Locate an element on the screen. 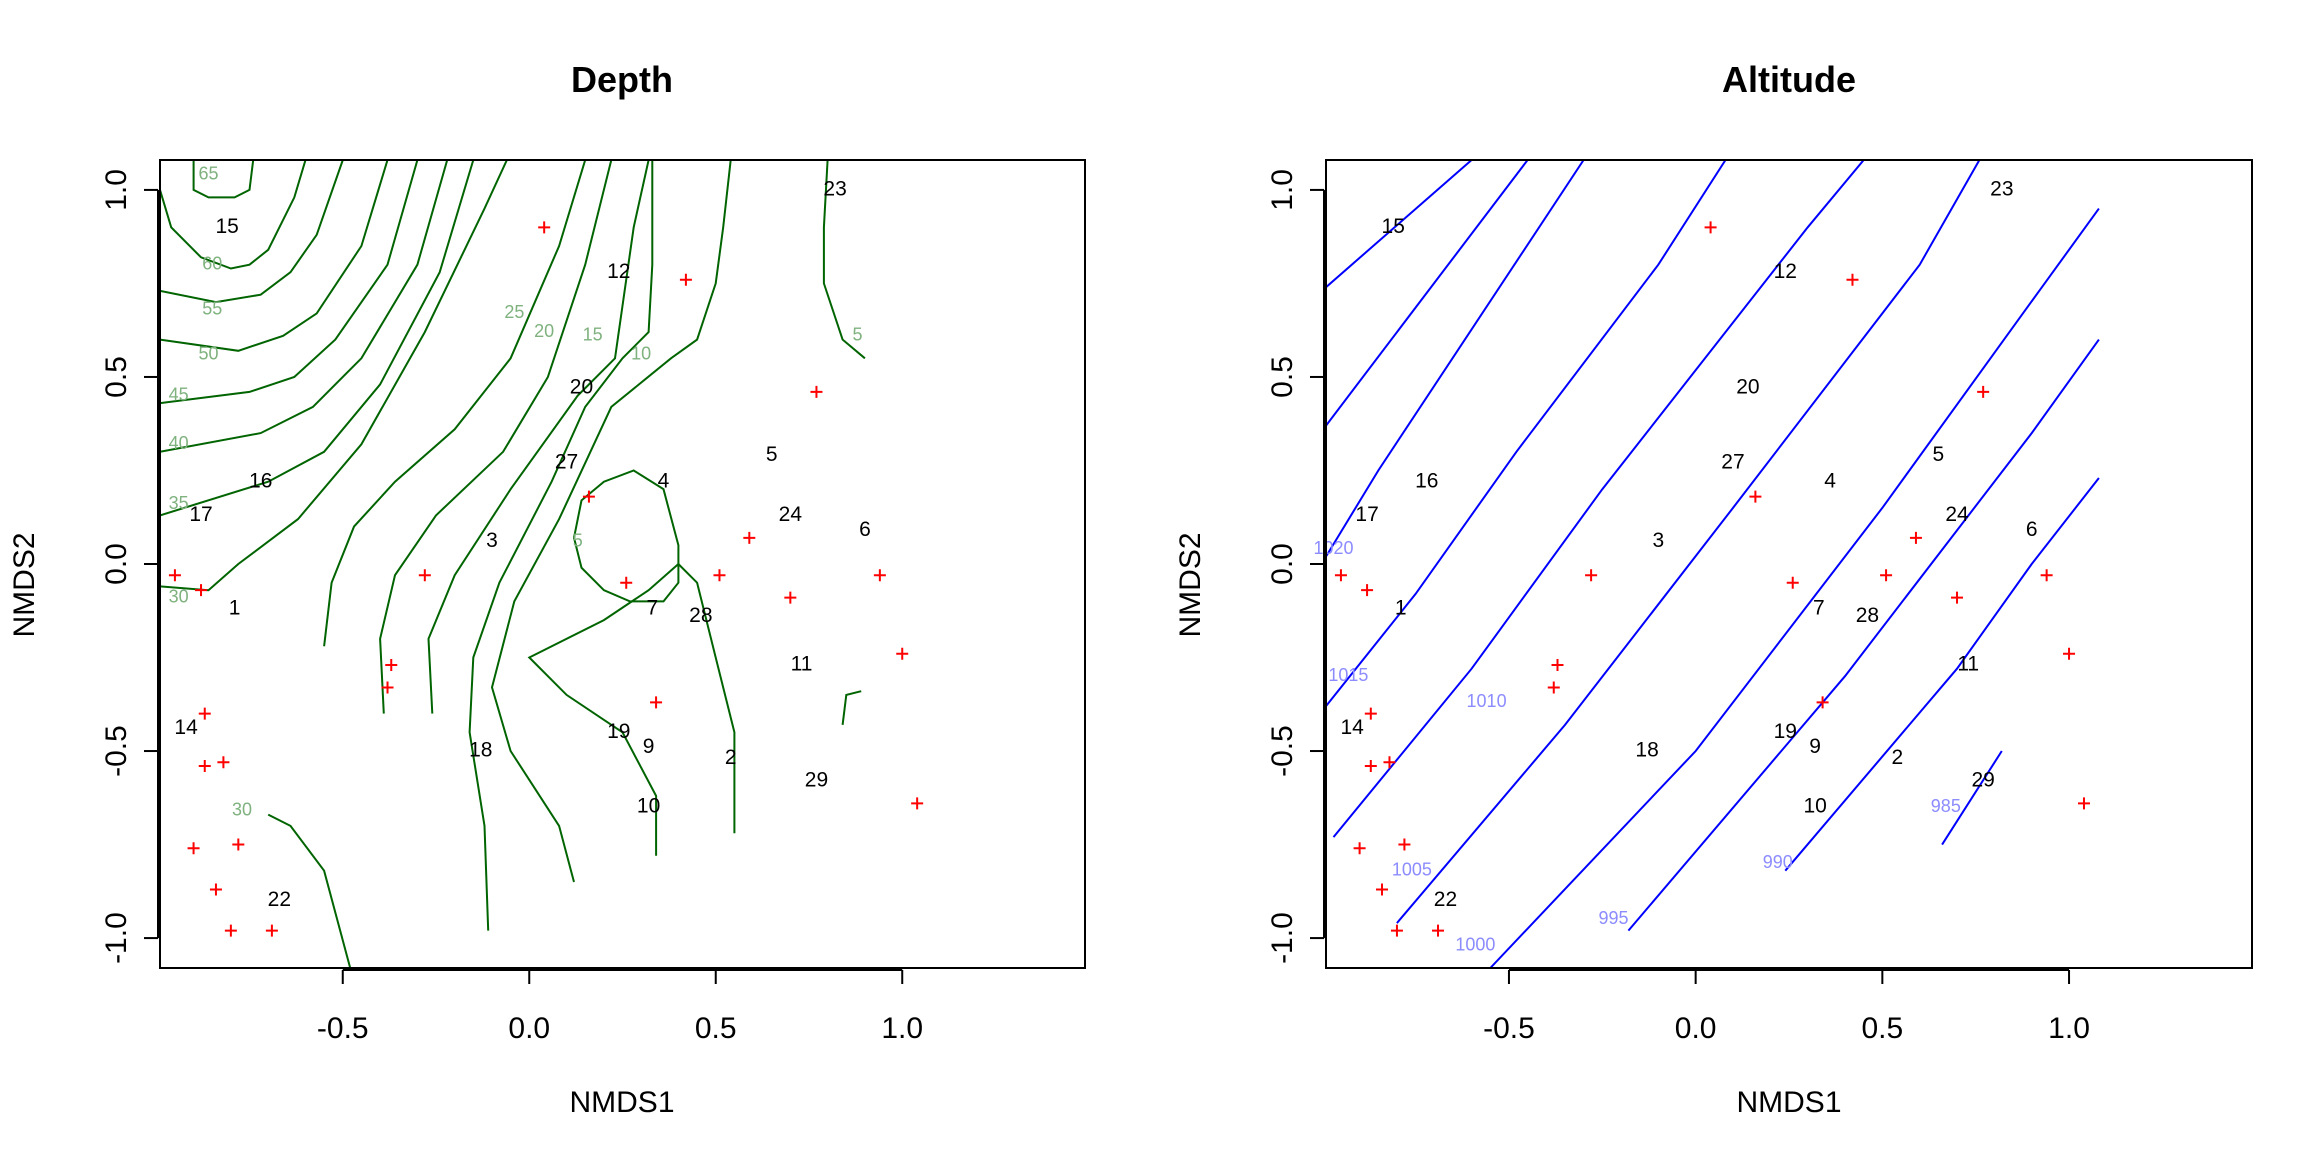  depth-contour-label: 35 is located at coordinates (179, 503).